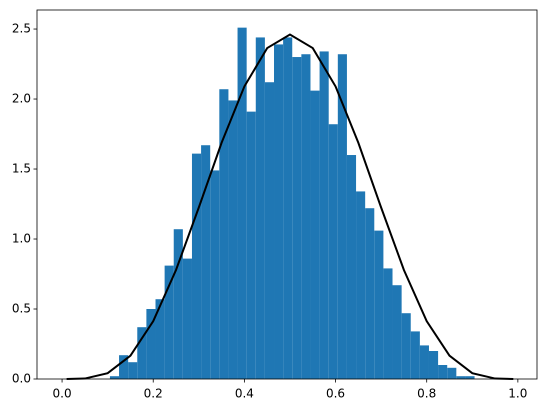 This screenshot has height=413, width=547. What do you see at coordinates (21, 239) in the screenshot?
I see `y-tick-label: 1.0` at bounding box center [21, 239].